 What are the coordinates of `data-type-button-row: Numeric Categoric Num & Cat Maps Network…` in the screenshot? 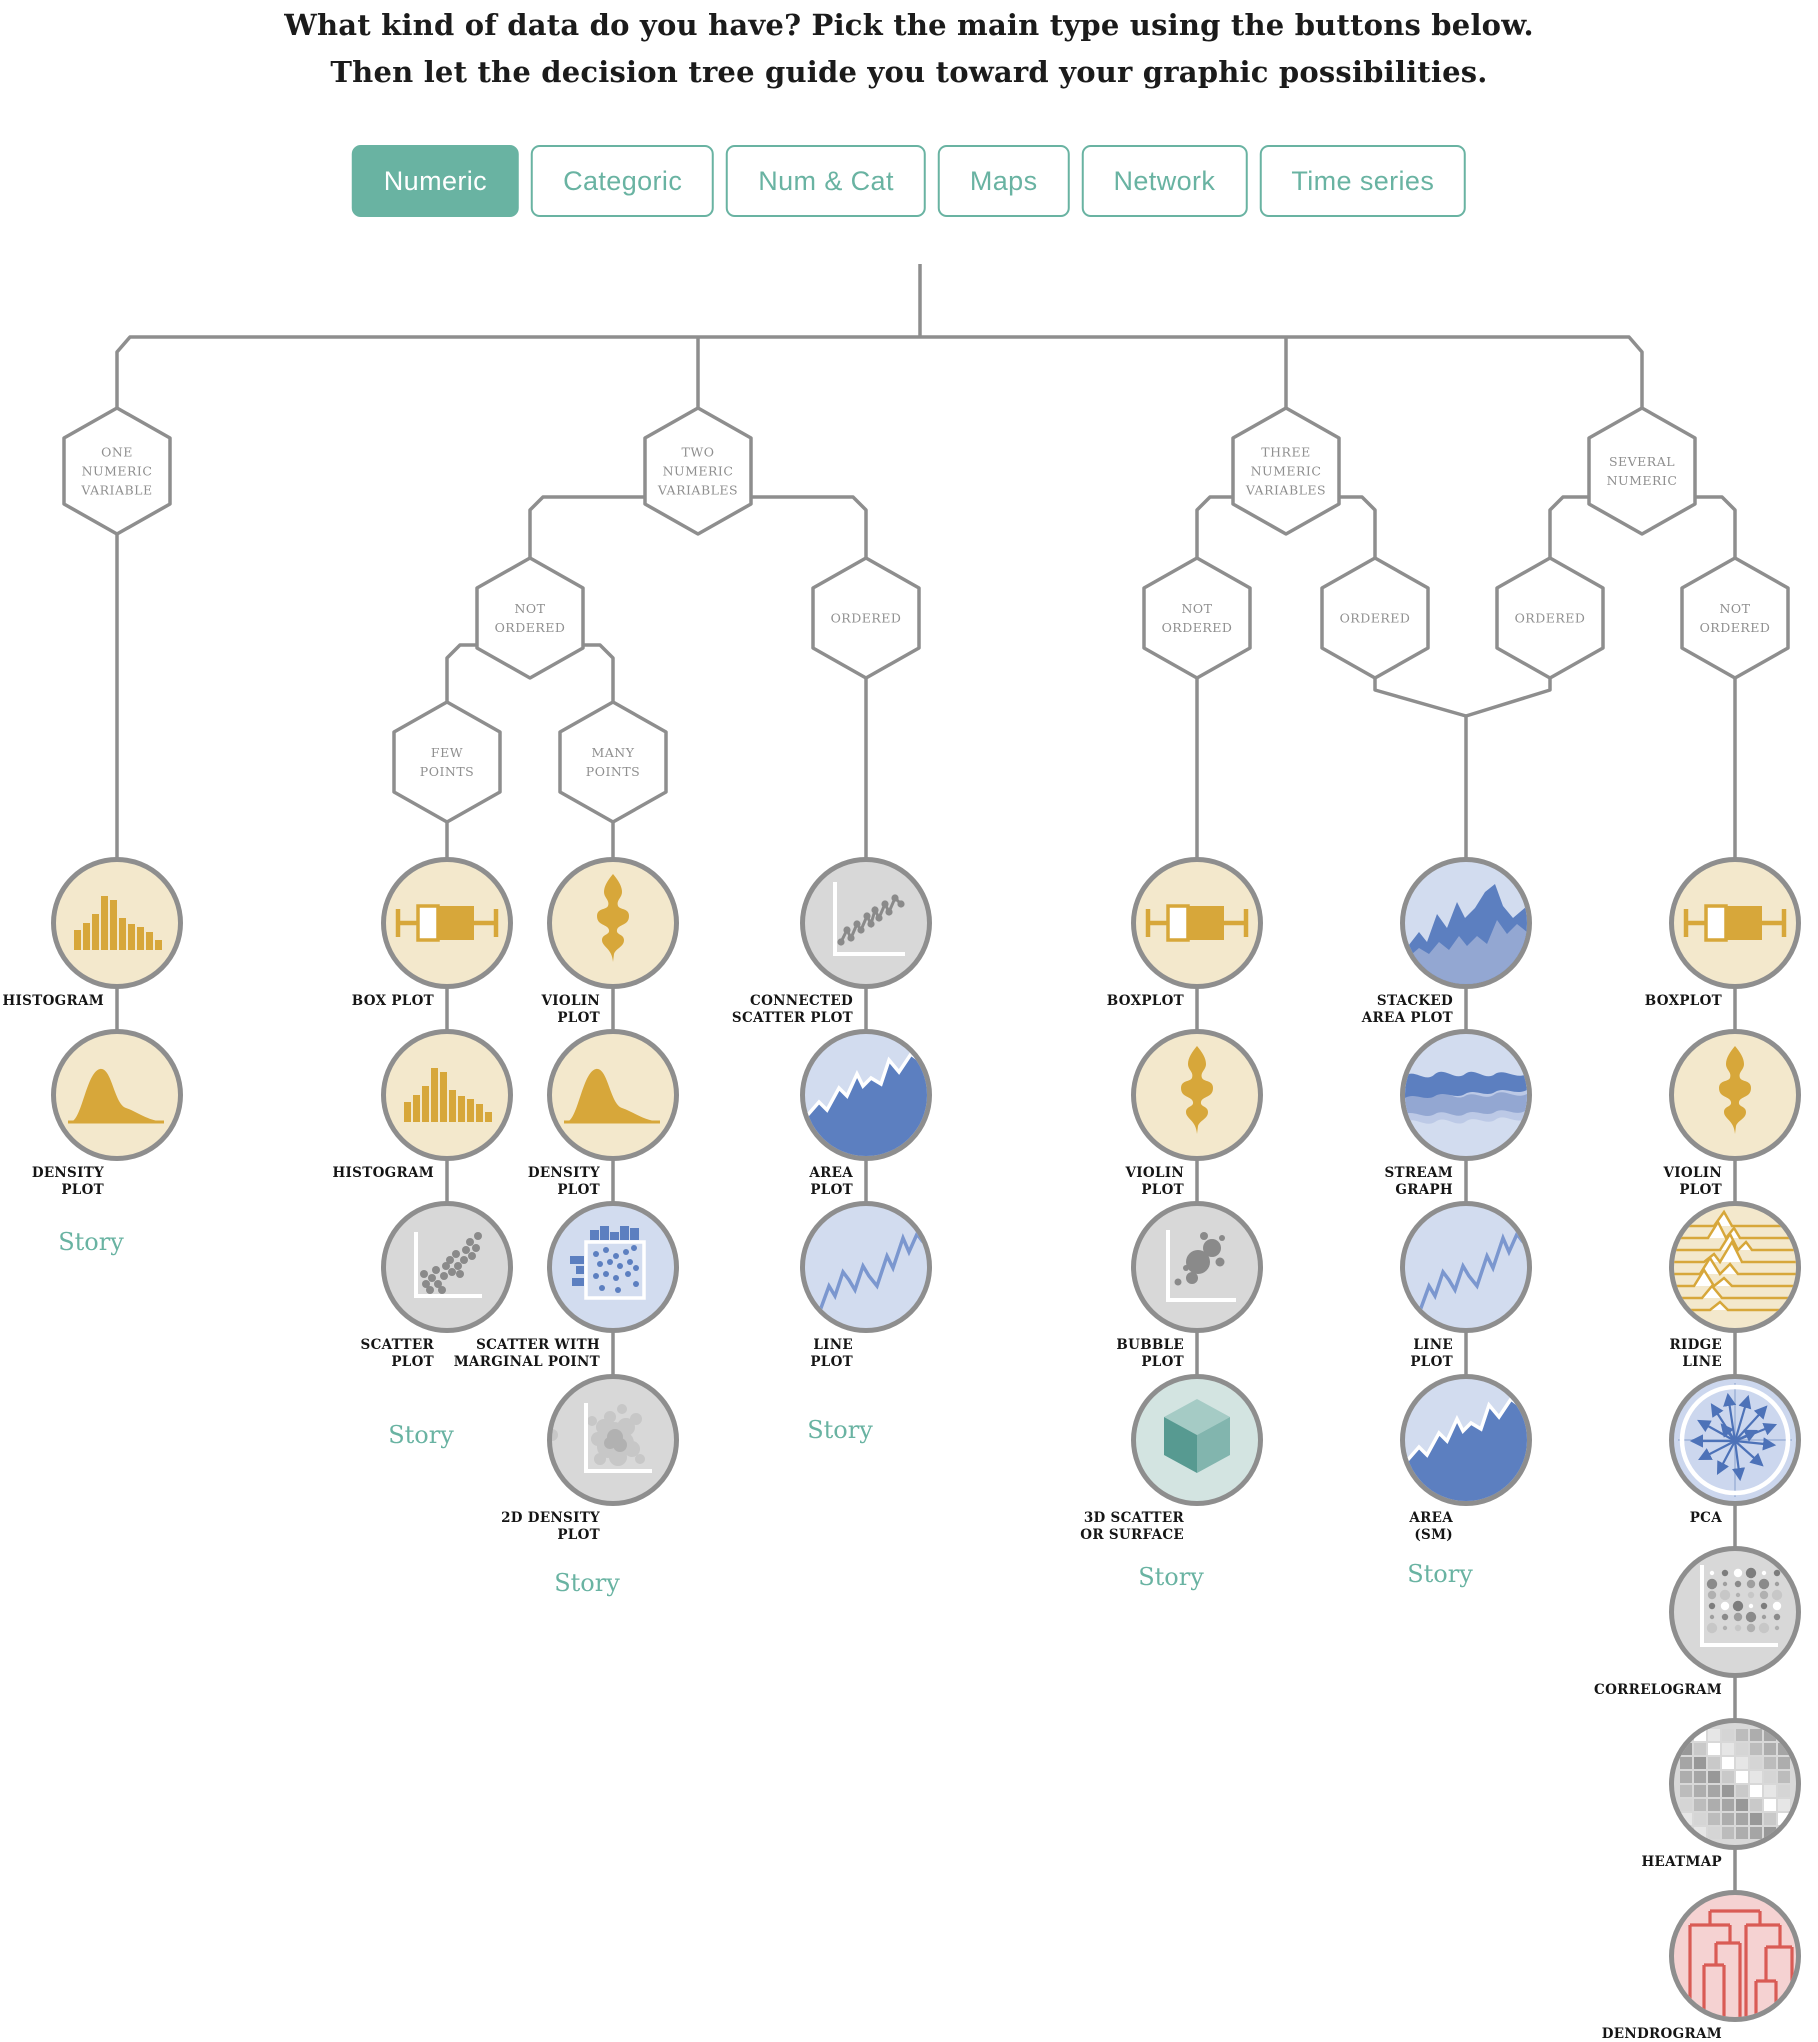 It's located at (909, 181).